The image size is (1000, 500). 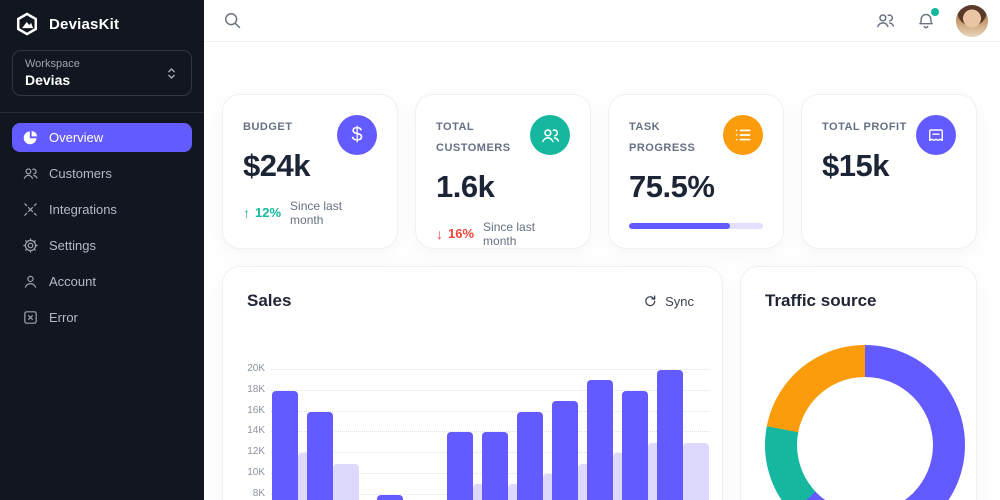 I want to click on sidebar-item-label: Error, so click(x=63, y=317).